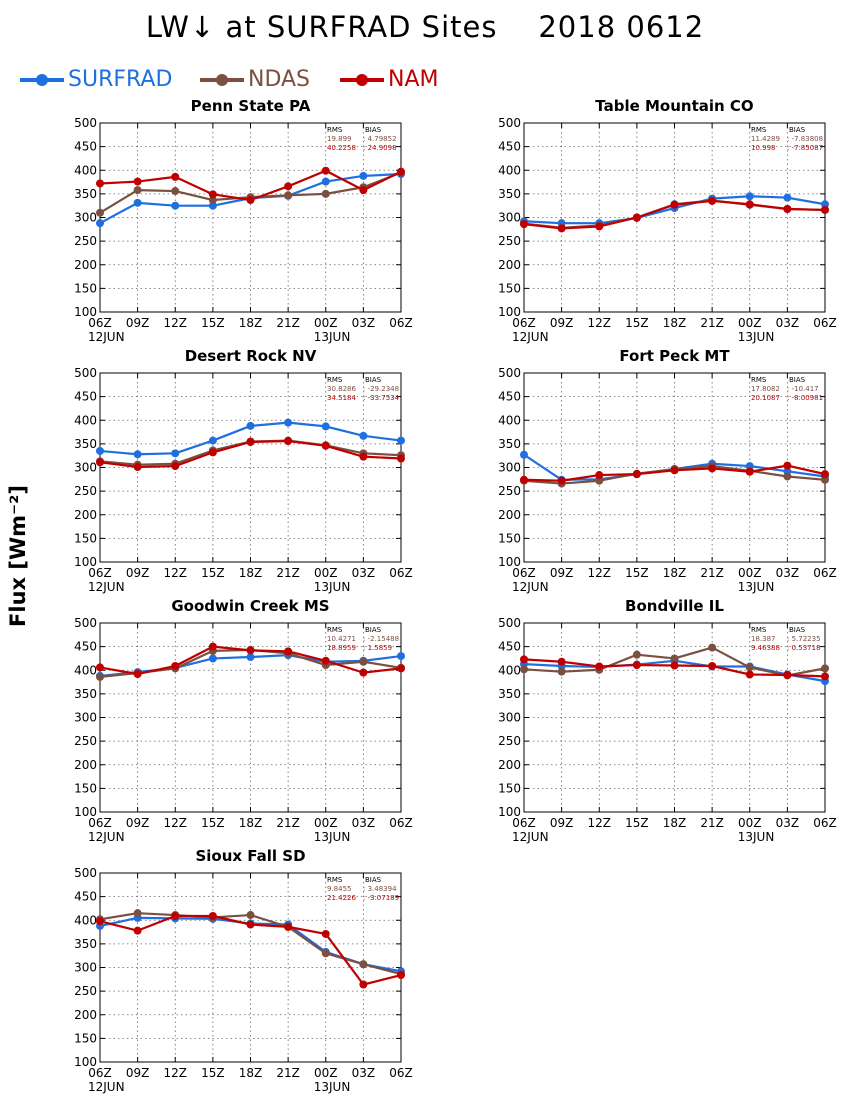 The width and height of the screenshot is (850, 1100). Describe the element at coordinates (341, 389) in the screenshot. I see `stat-ndas-rms: 30.8286` at that location.